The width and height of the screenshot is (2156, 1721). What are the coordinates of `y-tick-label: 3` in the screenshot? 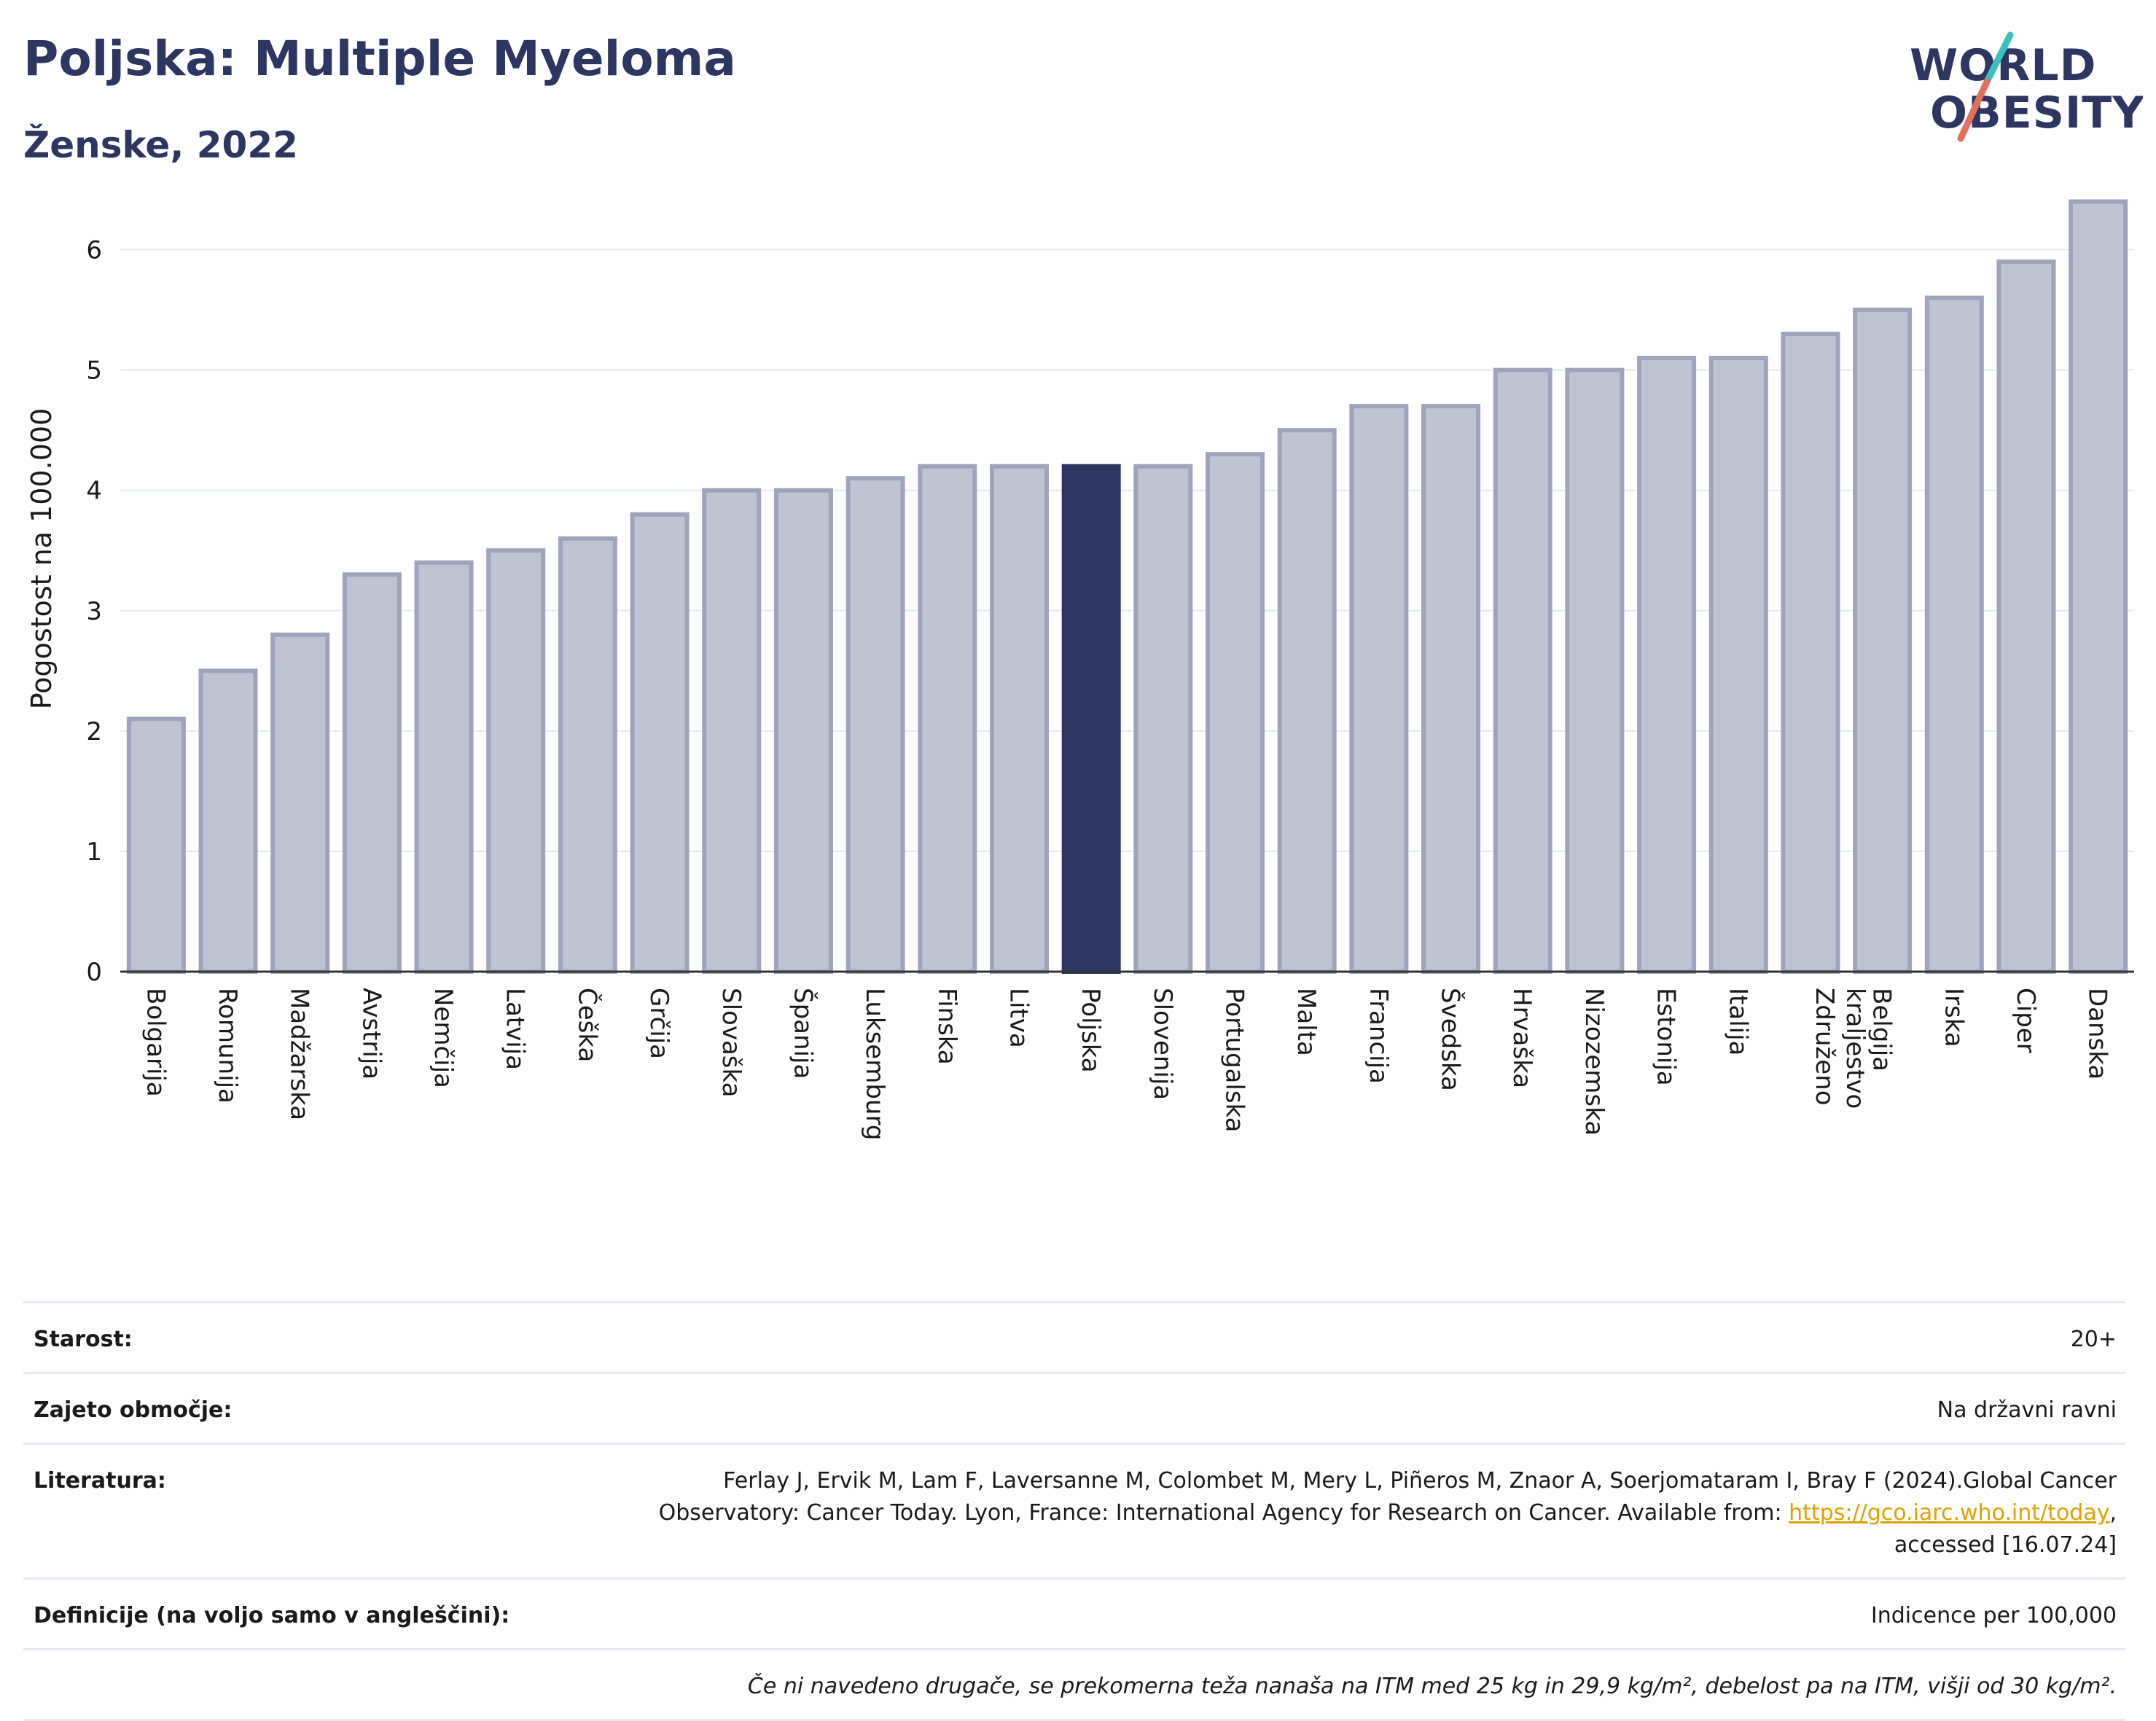 It's located at (94, 611).